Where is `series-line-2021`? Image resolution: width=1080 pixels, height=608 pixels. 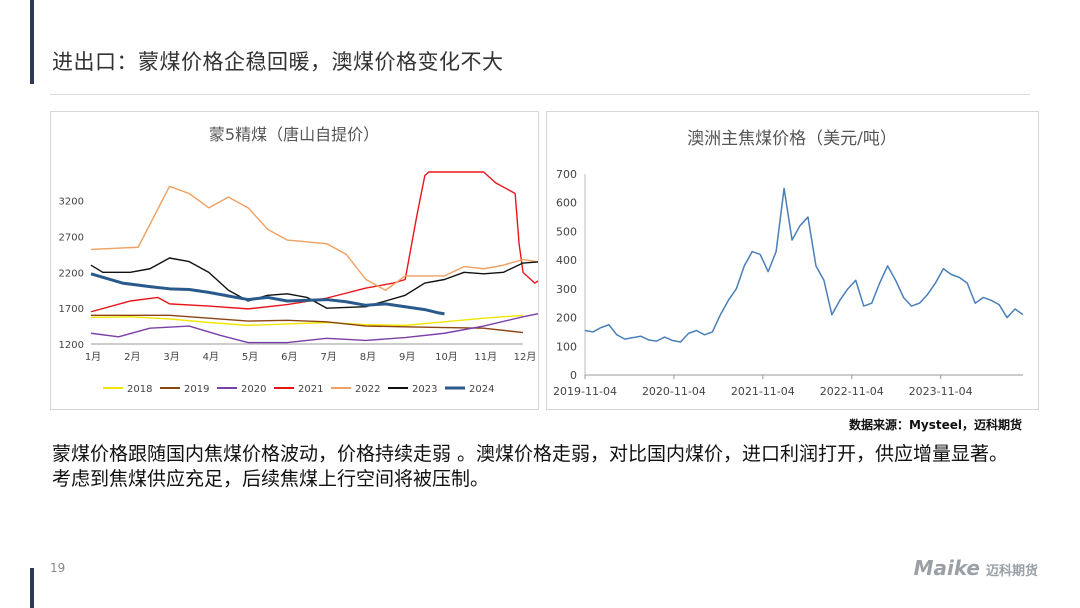
series-line-2021 is located at coordinates (314, 242).